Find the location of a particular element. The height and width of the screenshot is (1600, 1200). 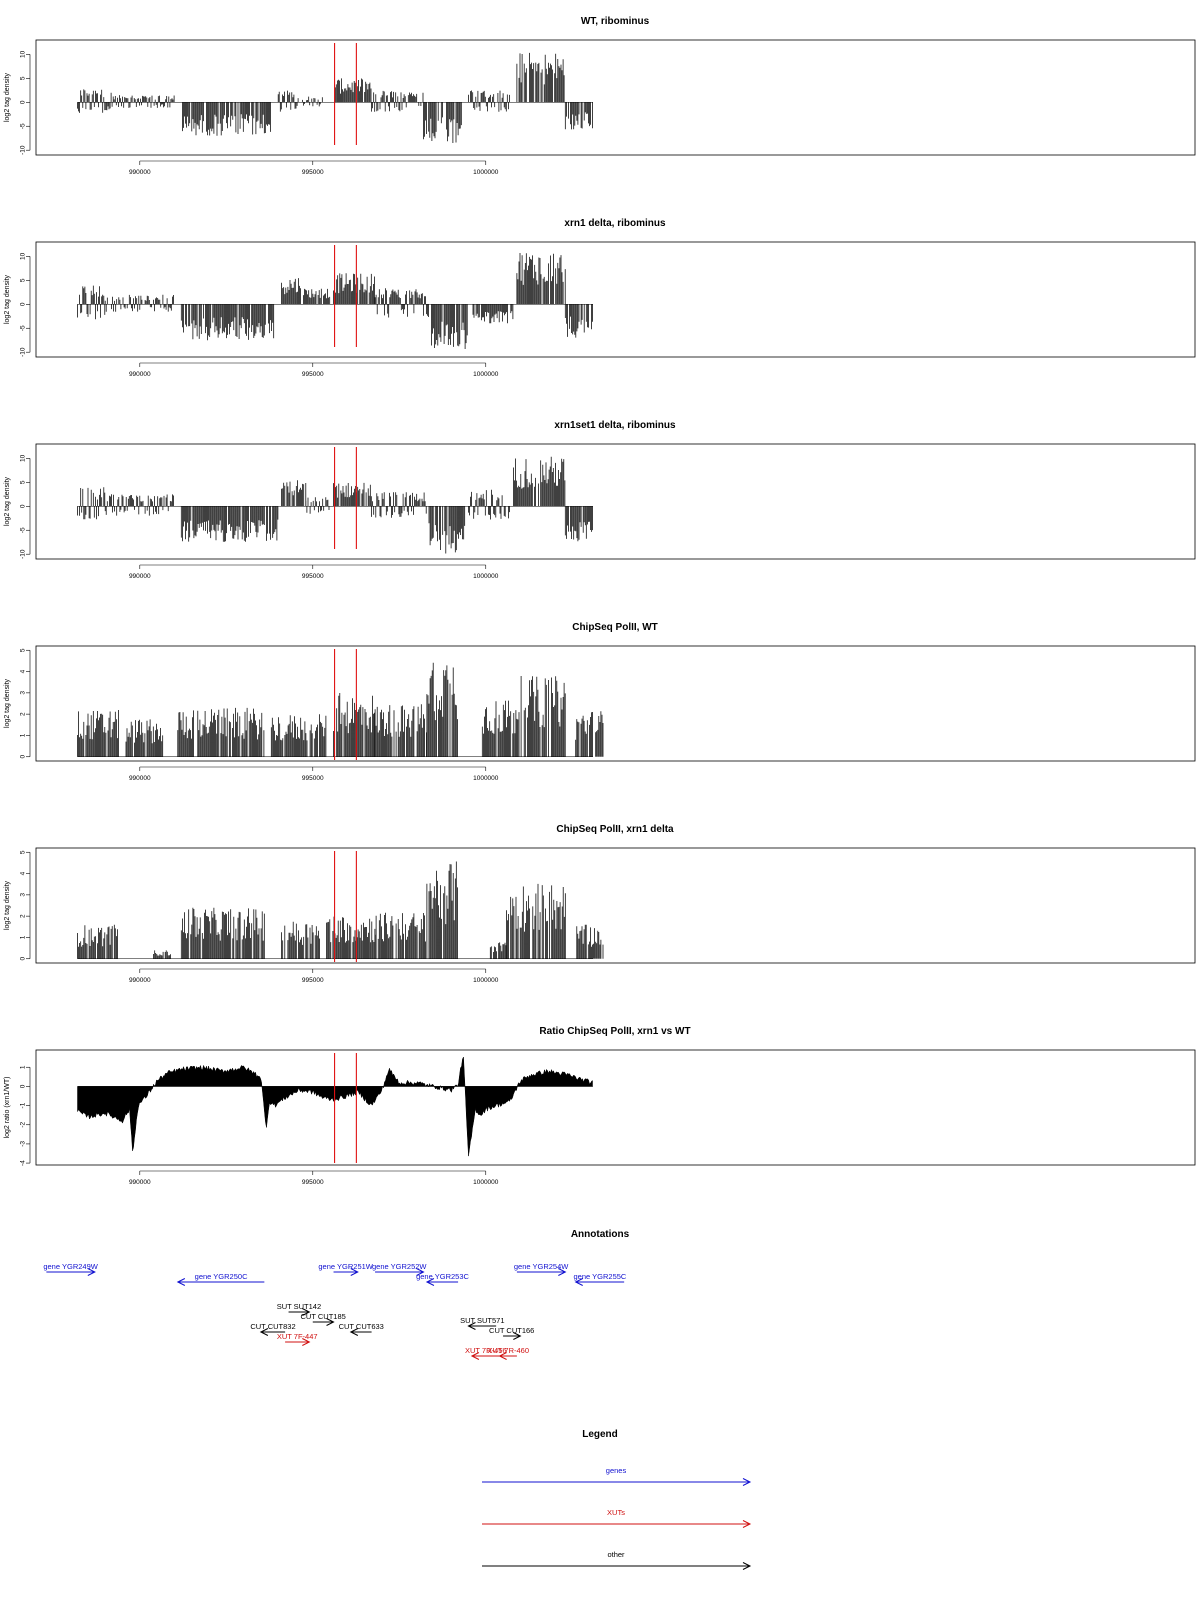

annotation-label: SUT SUT571 is located at coordinates (482, 1320).